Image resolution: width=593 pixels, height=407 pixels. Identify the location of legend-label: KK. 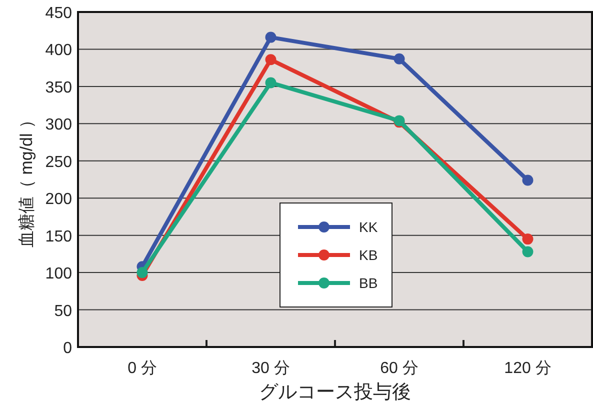
(368, 227).